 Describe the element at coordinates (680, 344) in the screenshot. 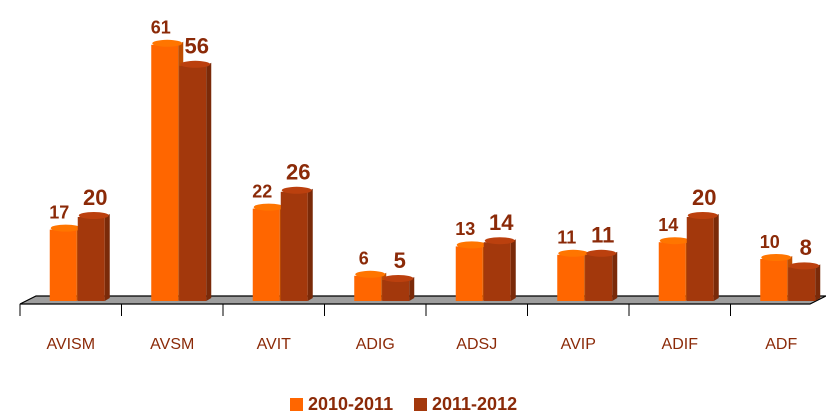

I see `x-tick-label: ADIF` at that location.